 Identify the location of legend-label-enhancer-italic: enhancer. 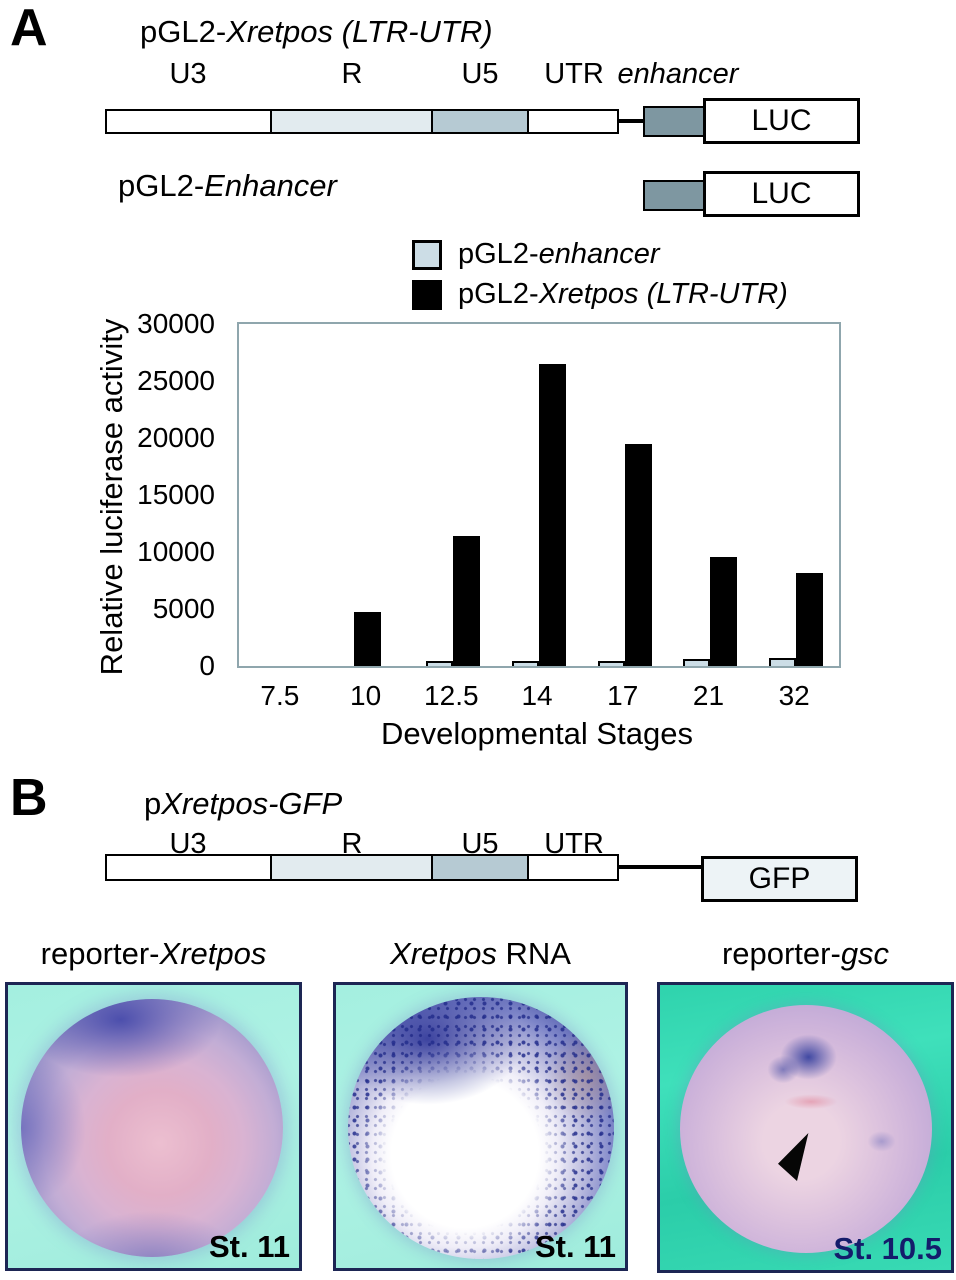
(599, 254).